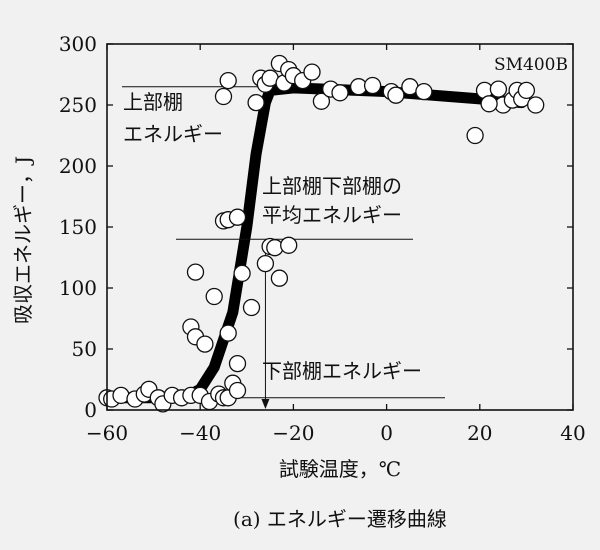 Image resolution: width=600 pixels, height=550 pixels. I want to click on upper-shelf-label-line2: エネルギー, so click(173, 134).